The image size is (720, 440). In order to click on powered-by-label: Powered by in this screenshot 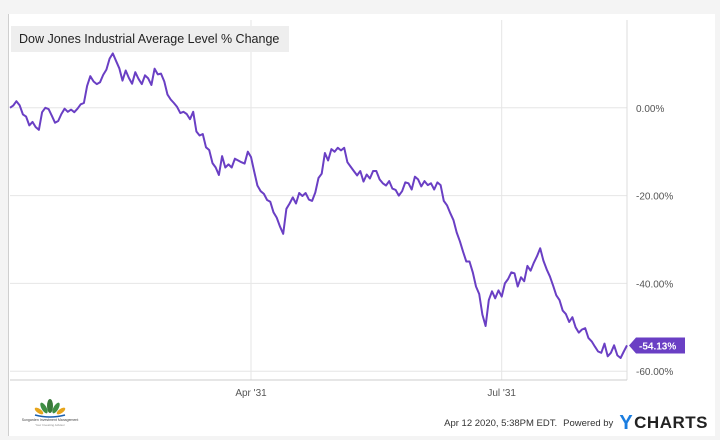, I will do `click(588, 423)`.